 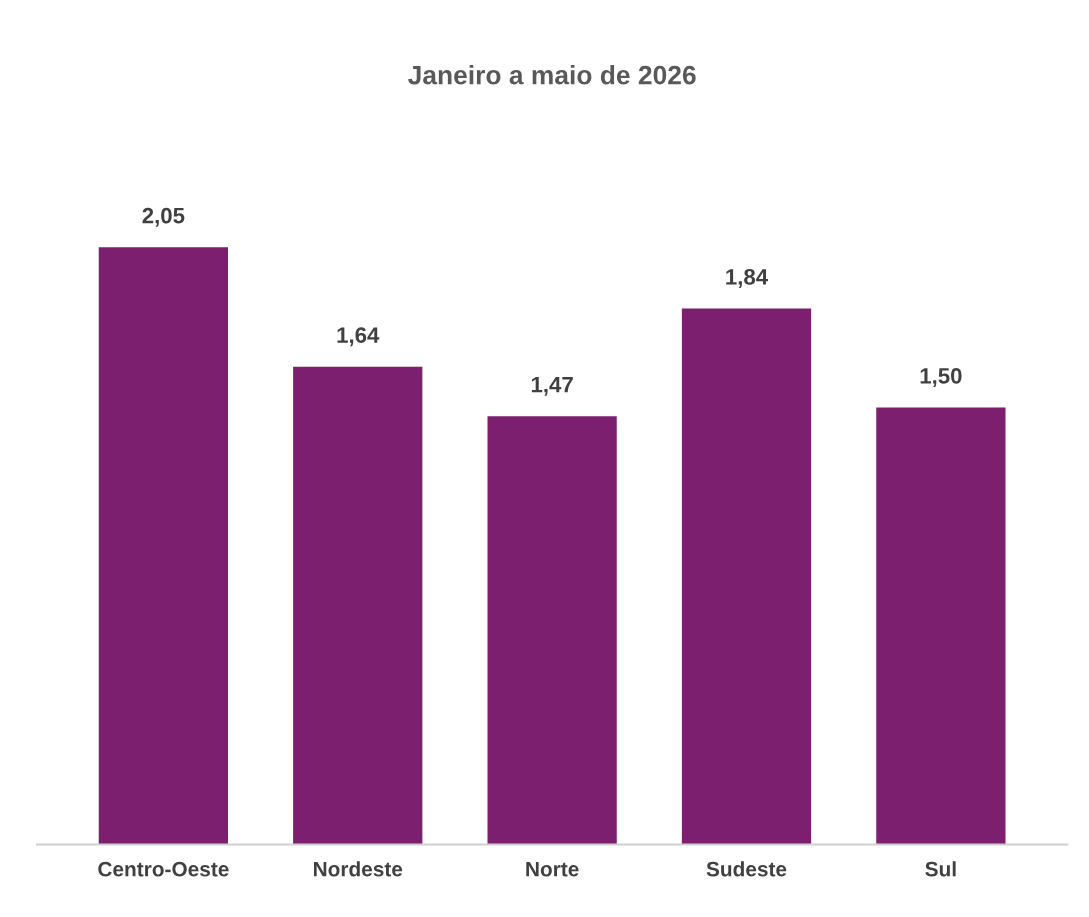 I want to click on data-label: 1,47, so click(x=552, y=386).